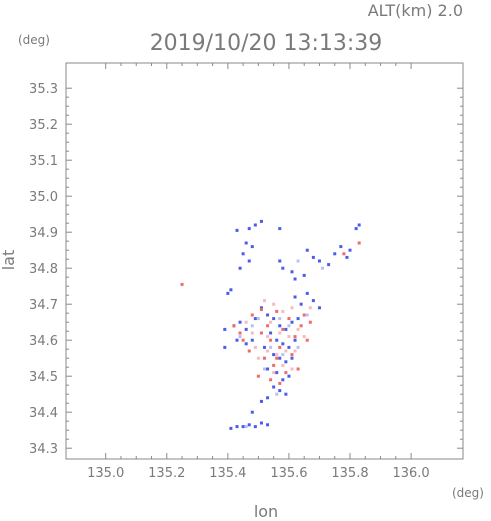  What do you see at coordinates (43, 161) in the screenshot?
I see `y-tick-label: 35.1` at bounding box center [43, 161].